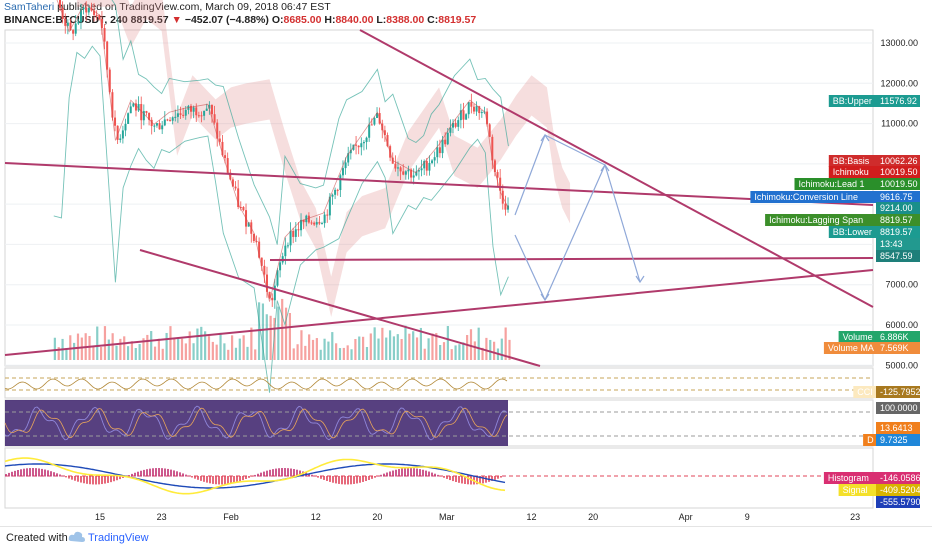 The width and height of the screenshot is (932, 551). What do you see at coordinates (849, 478) in the screenshot?
I see `macd-histogram-label-bg` at bounding box center [849, 478].